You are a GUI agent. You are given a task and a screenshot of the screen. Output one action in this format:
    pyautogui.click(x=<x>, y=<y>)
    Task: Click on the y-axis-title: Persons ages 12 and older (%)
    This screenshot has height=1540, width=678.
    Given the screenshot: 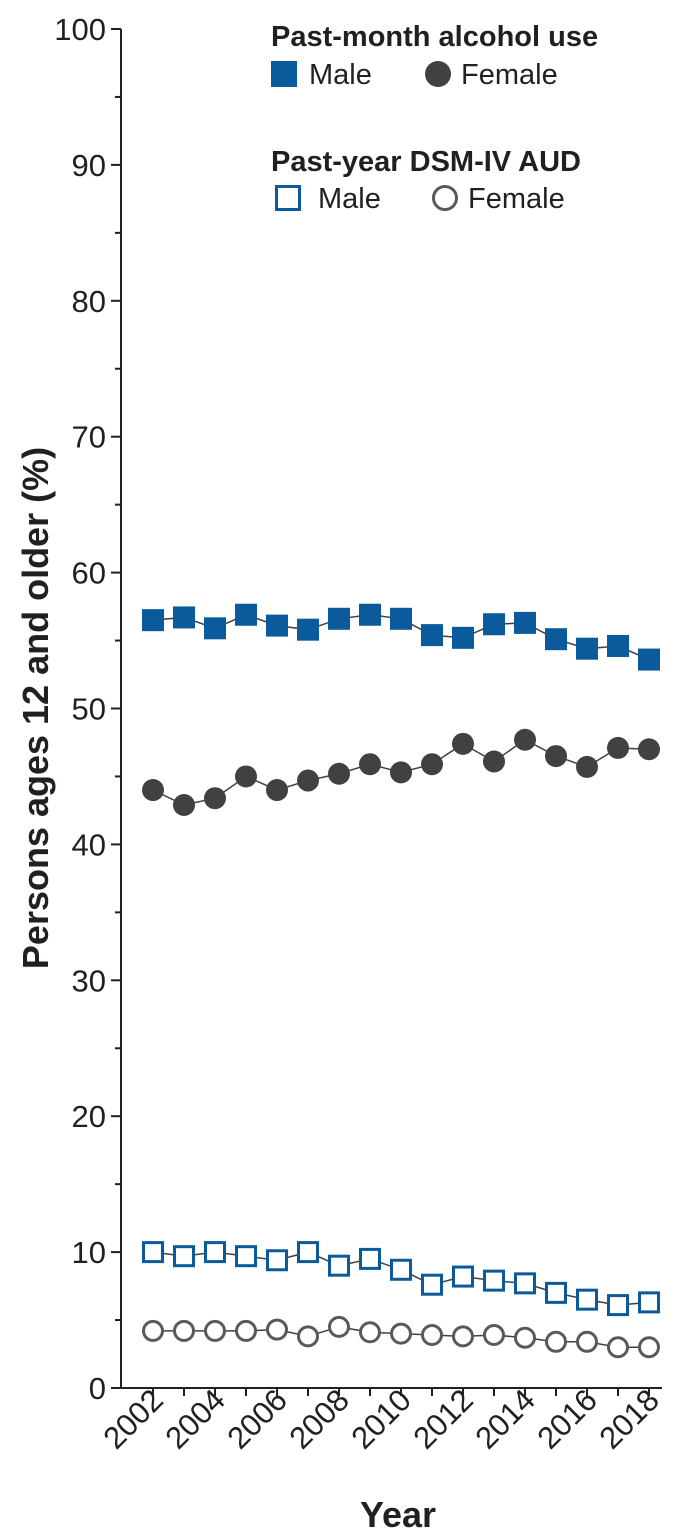 What is the action you would take?
    pyautogui.click(x=35, y=708)
    